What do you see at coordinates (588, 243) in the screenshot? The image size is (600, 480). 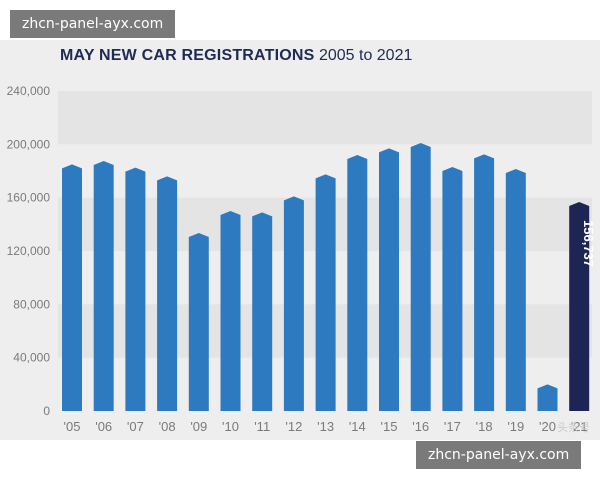 I see `bar-value-label: 156,737` at bounding box center [588, 243].